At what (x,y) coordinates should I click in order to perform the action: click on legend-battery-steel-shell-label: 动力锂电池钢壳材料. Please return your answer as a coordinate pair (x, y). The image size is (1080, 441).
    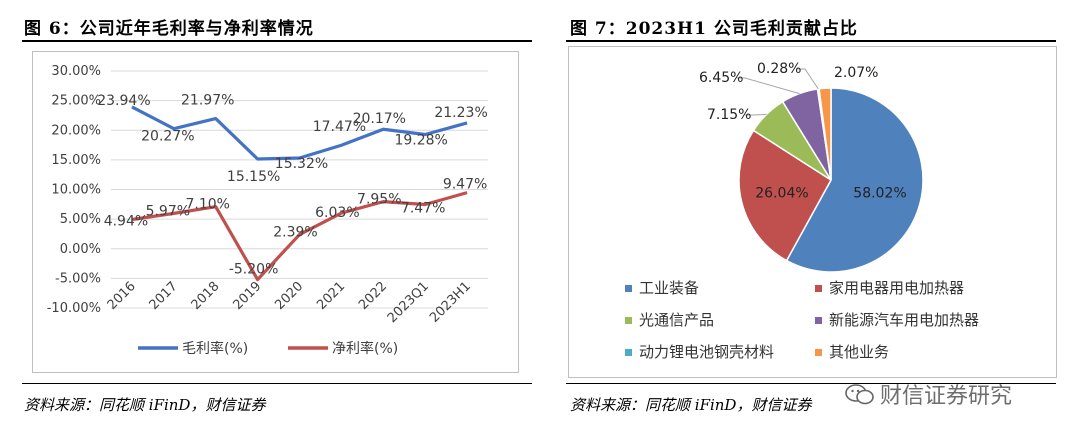
    Looking at the image, I should click on (706, 352).